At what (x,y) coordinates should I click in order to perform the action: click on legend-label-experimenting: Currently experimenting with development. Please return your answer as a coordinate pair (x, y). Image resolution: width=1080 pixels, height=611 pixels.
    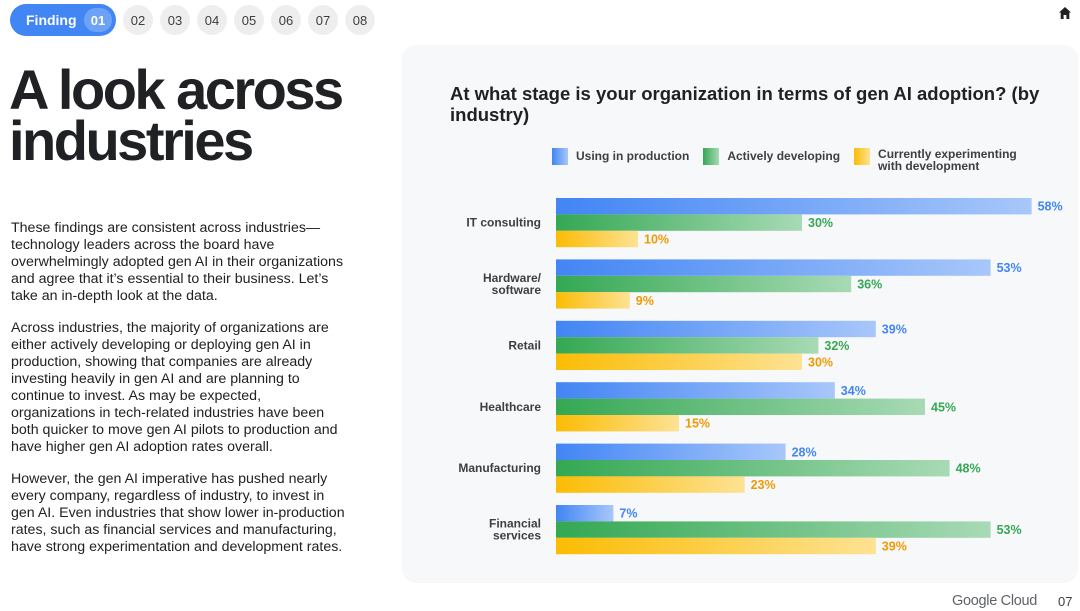
    Looking at the image, I should click on (947, 160).